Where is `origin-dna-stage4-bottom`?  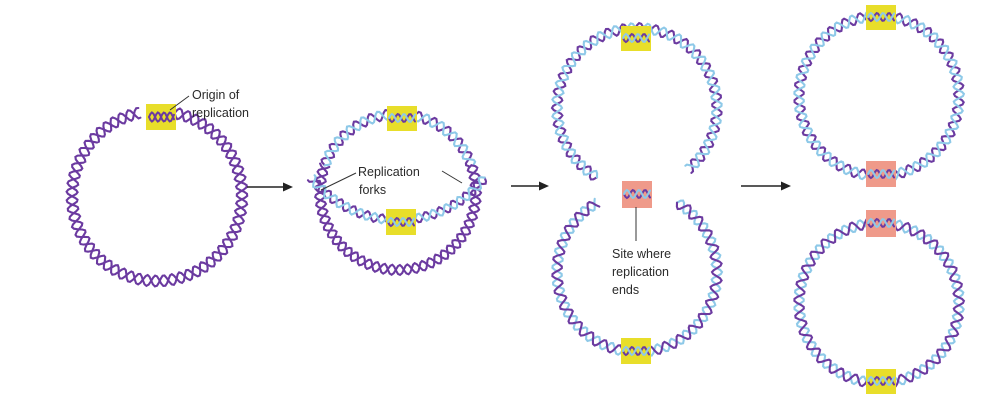
origin-dna-stage4-bottom is located at coordinates (881, 381).